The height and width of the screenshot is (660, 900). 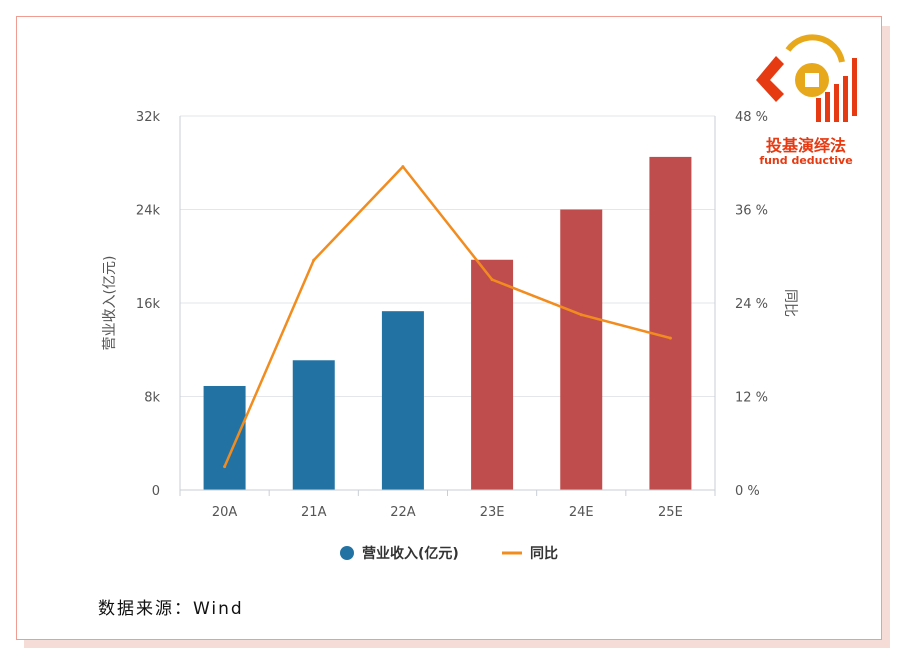 What do you see at coordinates (314, 512) in the screenshot?
I see `x-tick-label: 21A` at bounding box center [314, 512].